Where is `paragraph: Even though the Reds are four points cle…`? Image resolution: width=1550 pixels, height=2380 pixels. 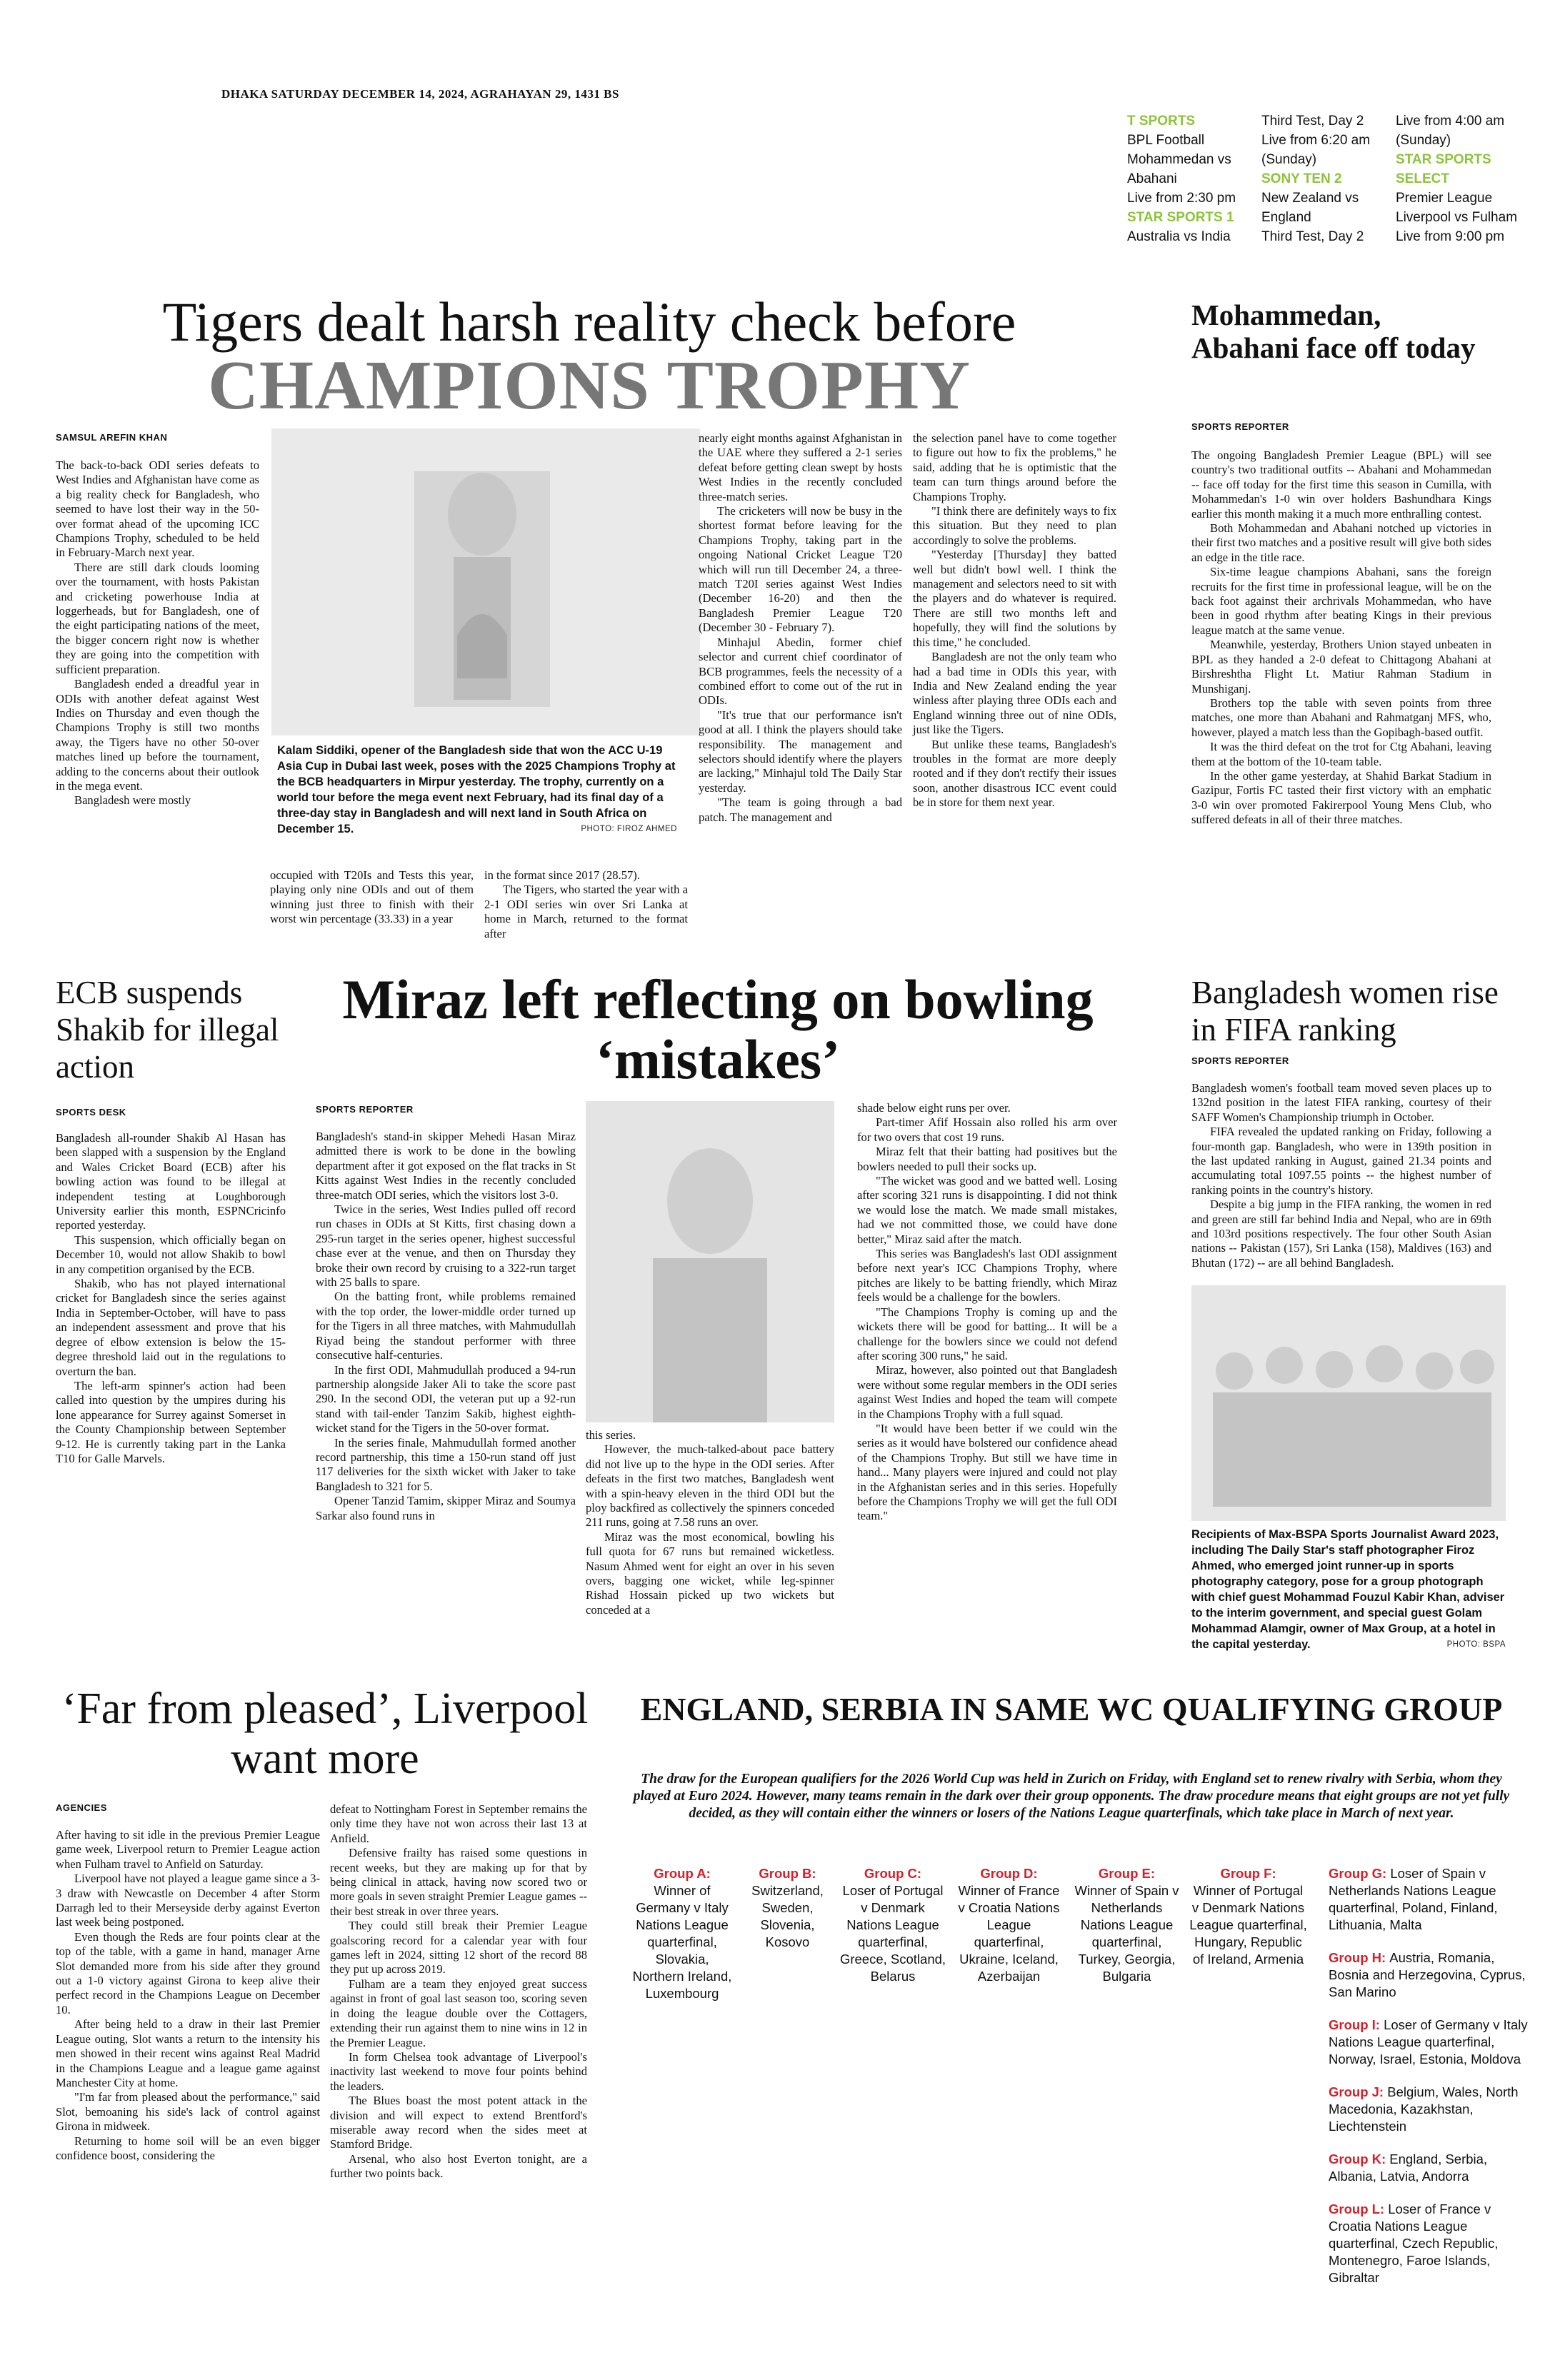 paragraph: Even though the Reds are four points cle… is located at coordinates (188, 1973).